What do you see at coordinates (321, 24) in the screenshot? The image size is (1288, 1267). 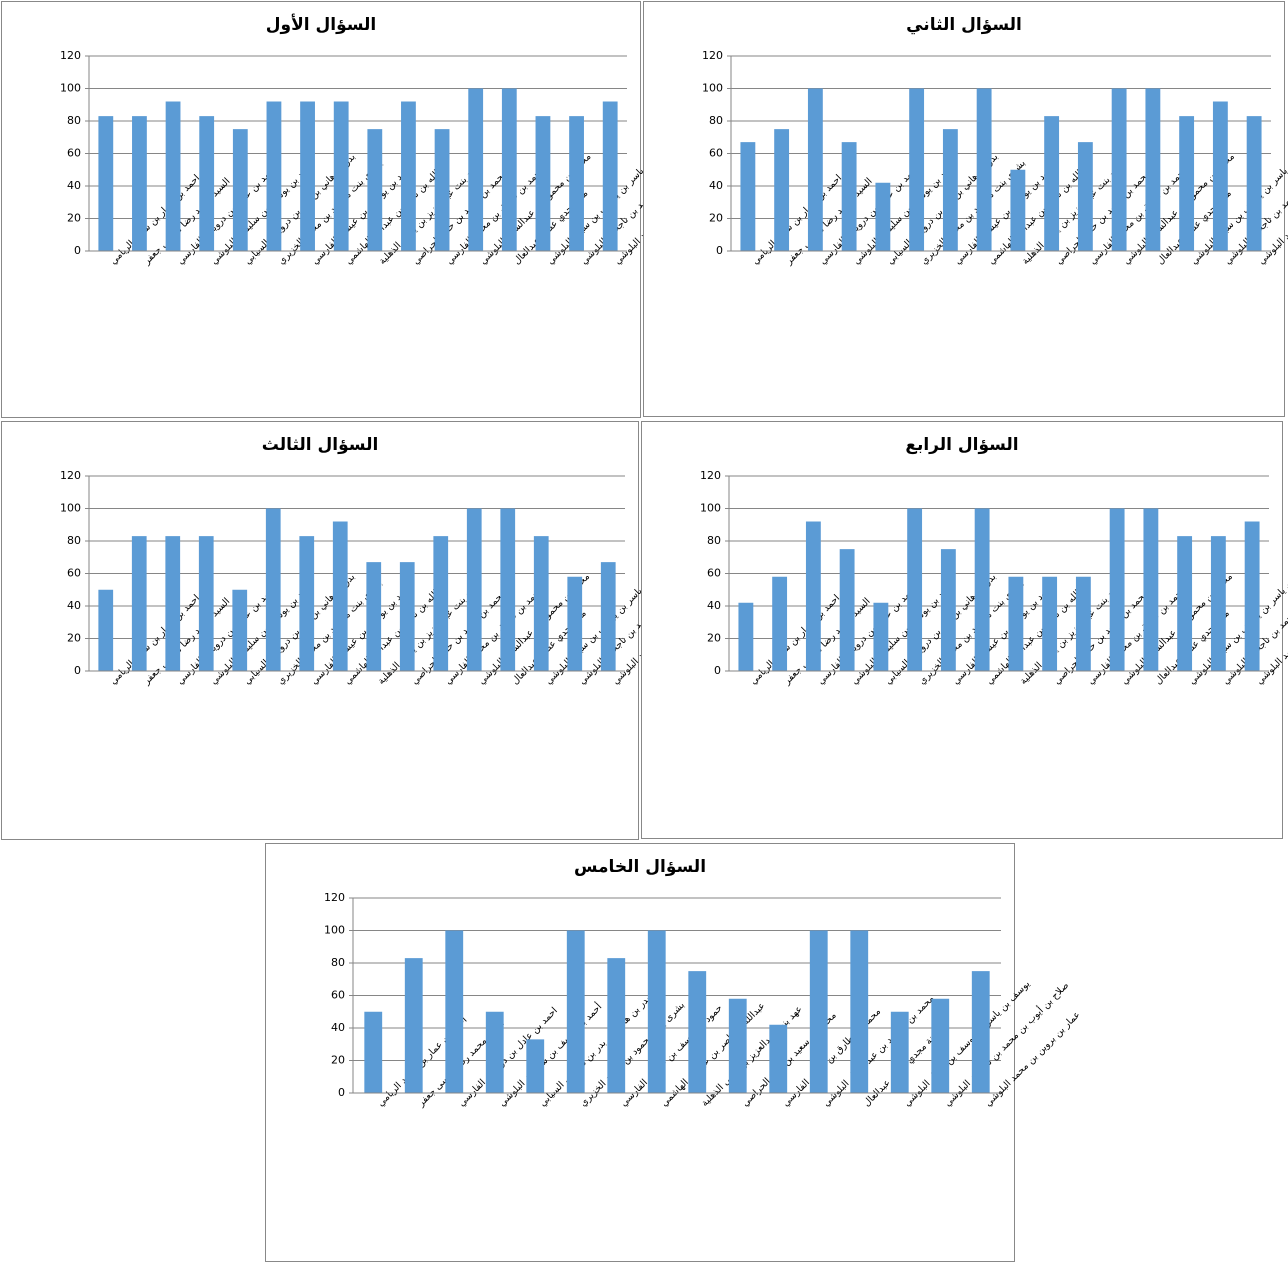 I see `chart-title: السؤال الأول` at bounding box center [321, 24].